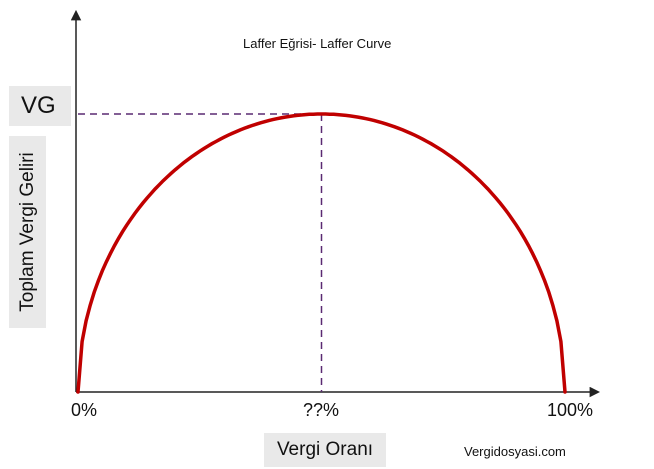 This screenshot has height=469, width=654. What do you see at coordinates (84, 410) in the screenshot?
I see `x-tick-label-0: 0%` at bounding box center [84, 410].